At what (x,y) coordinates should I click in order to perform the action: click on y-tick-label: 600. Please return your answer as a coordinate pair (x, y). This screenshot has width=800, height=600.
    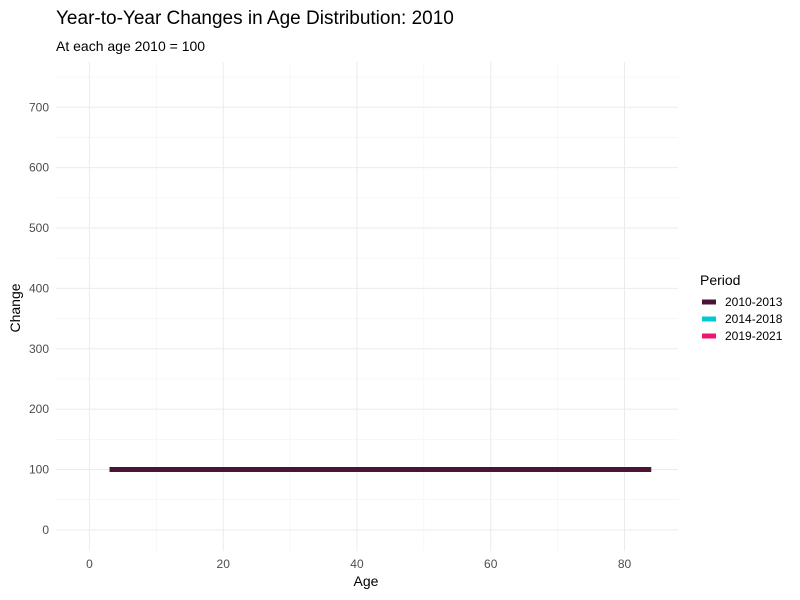
    Looking at the image, I should click on (39, 168).